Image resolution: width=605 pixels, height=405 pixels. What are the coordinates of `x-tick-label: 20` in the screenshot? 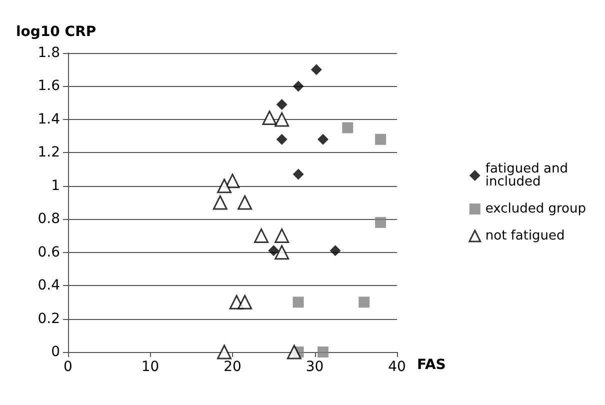 It's located at (233, 367).